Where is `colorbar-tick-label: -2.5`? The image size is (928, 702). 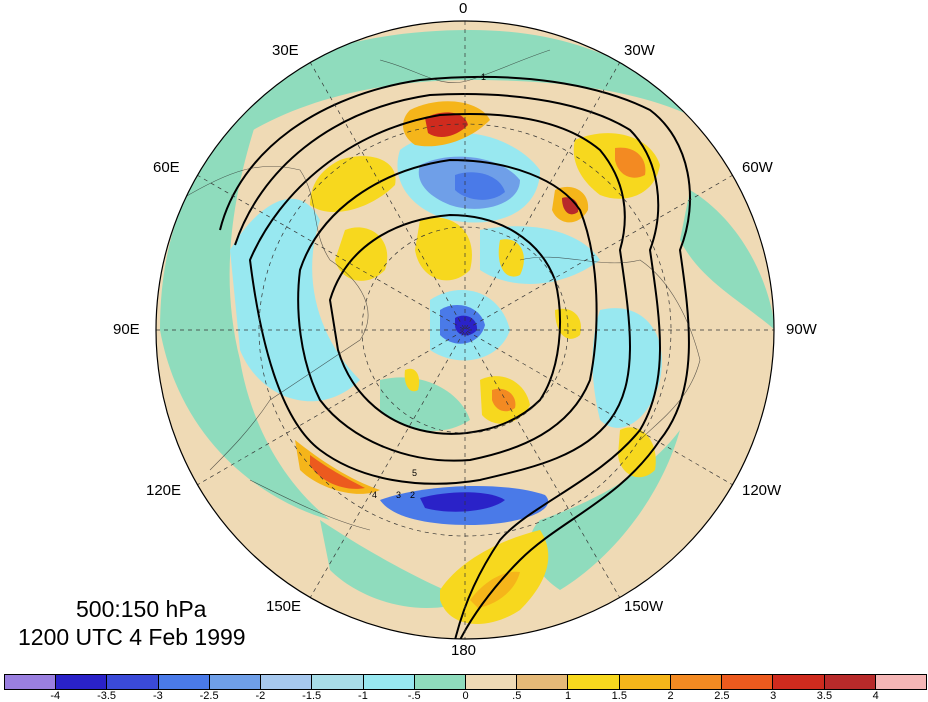
colorbar-tick-label: -2.5 is located at coordinates (209, 696).